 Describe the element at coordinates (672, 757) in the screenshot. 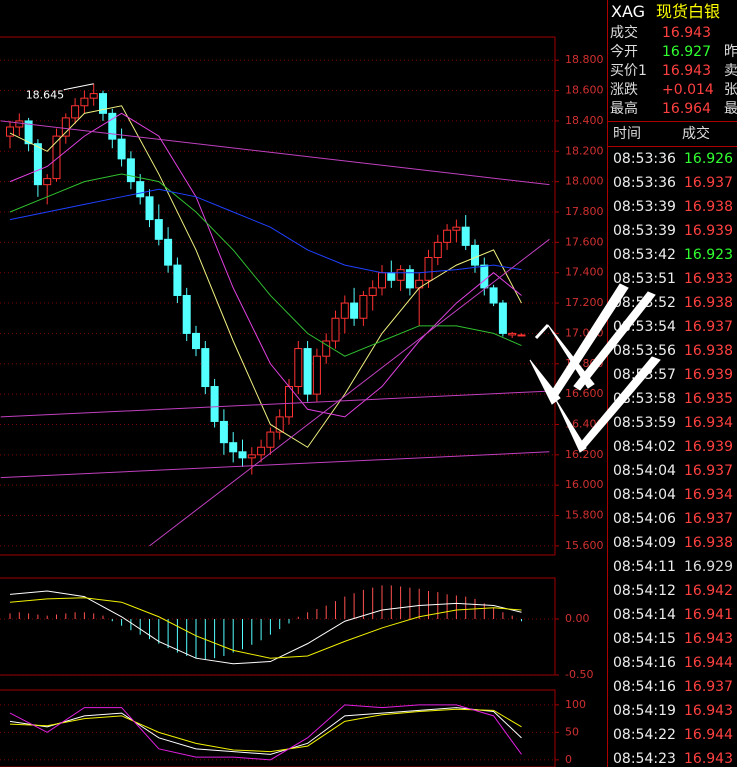

I see `trade-row: 08:54:23 16.943` at that location.